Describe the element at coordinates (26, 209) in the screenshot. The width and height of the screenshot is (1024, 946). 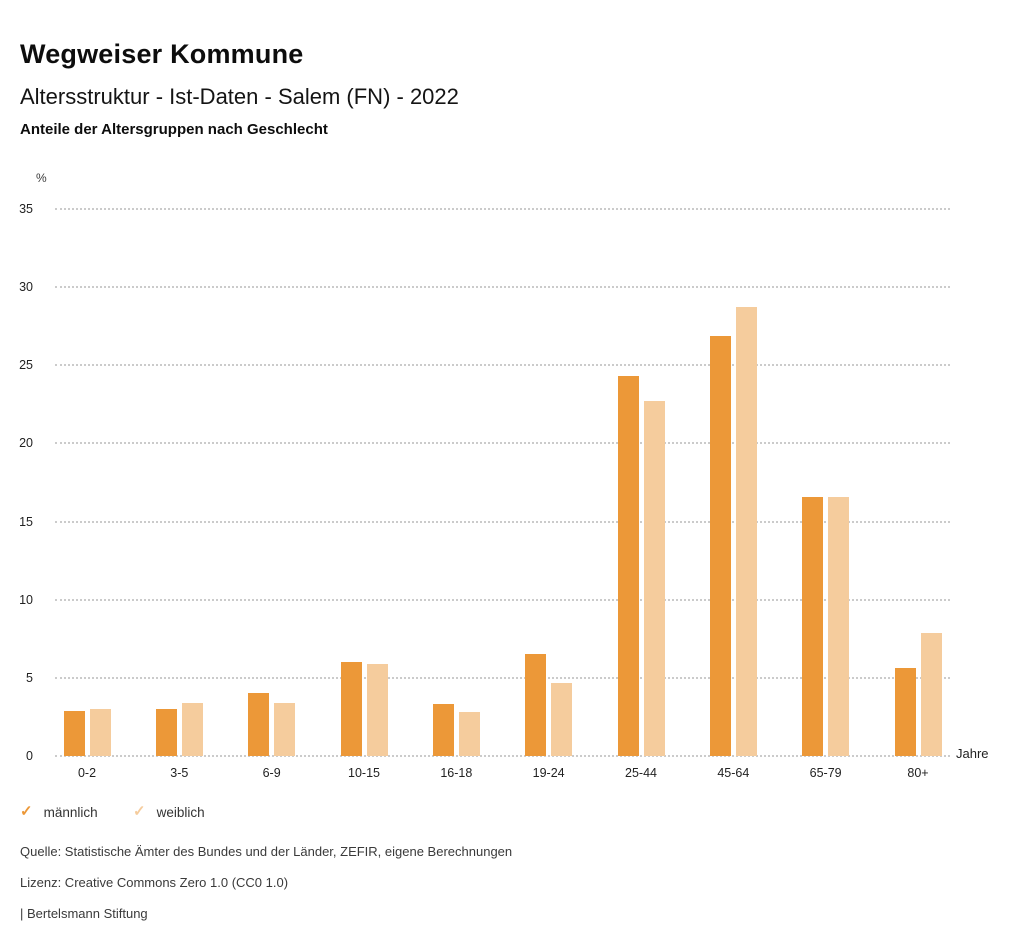
I see `y-tick-35: 35` at that location.